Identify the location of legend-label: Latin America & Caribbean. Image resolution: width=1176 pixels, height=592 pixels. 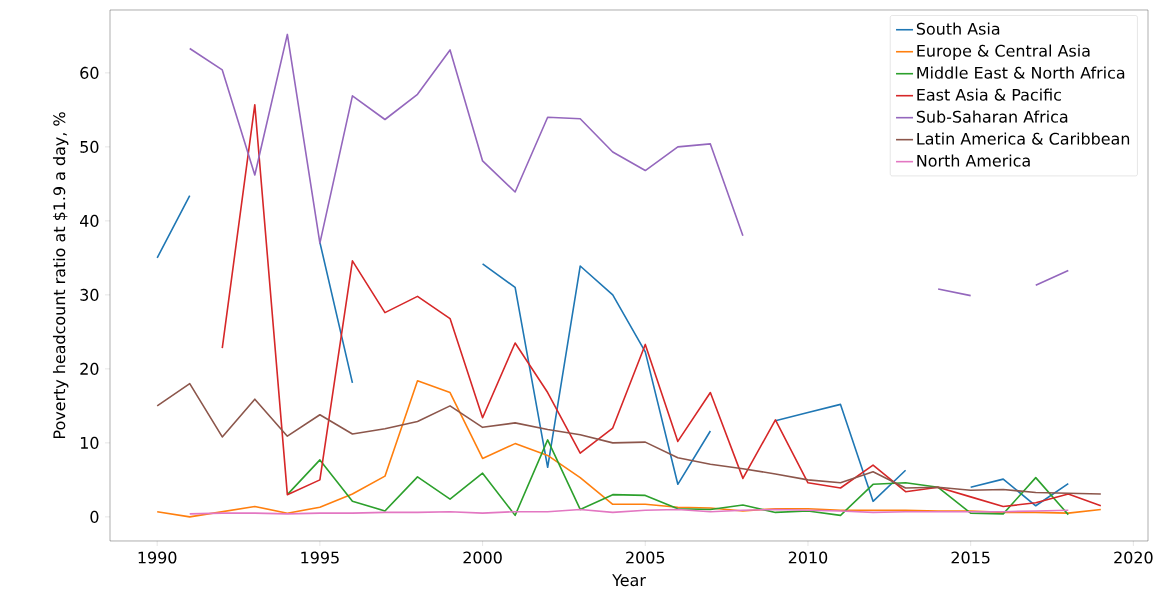
(1023, 138).